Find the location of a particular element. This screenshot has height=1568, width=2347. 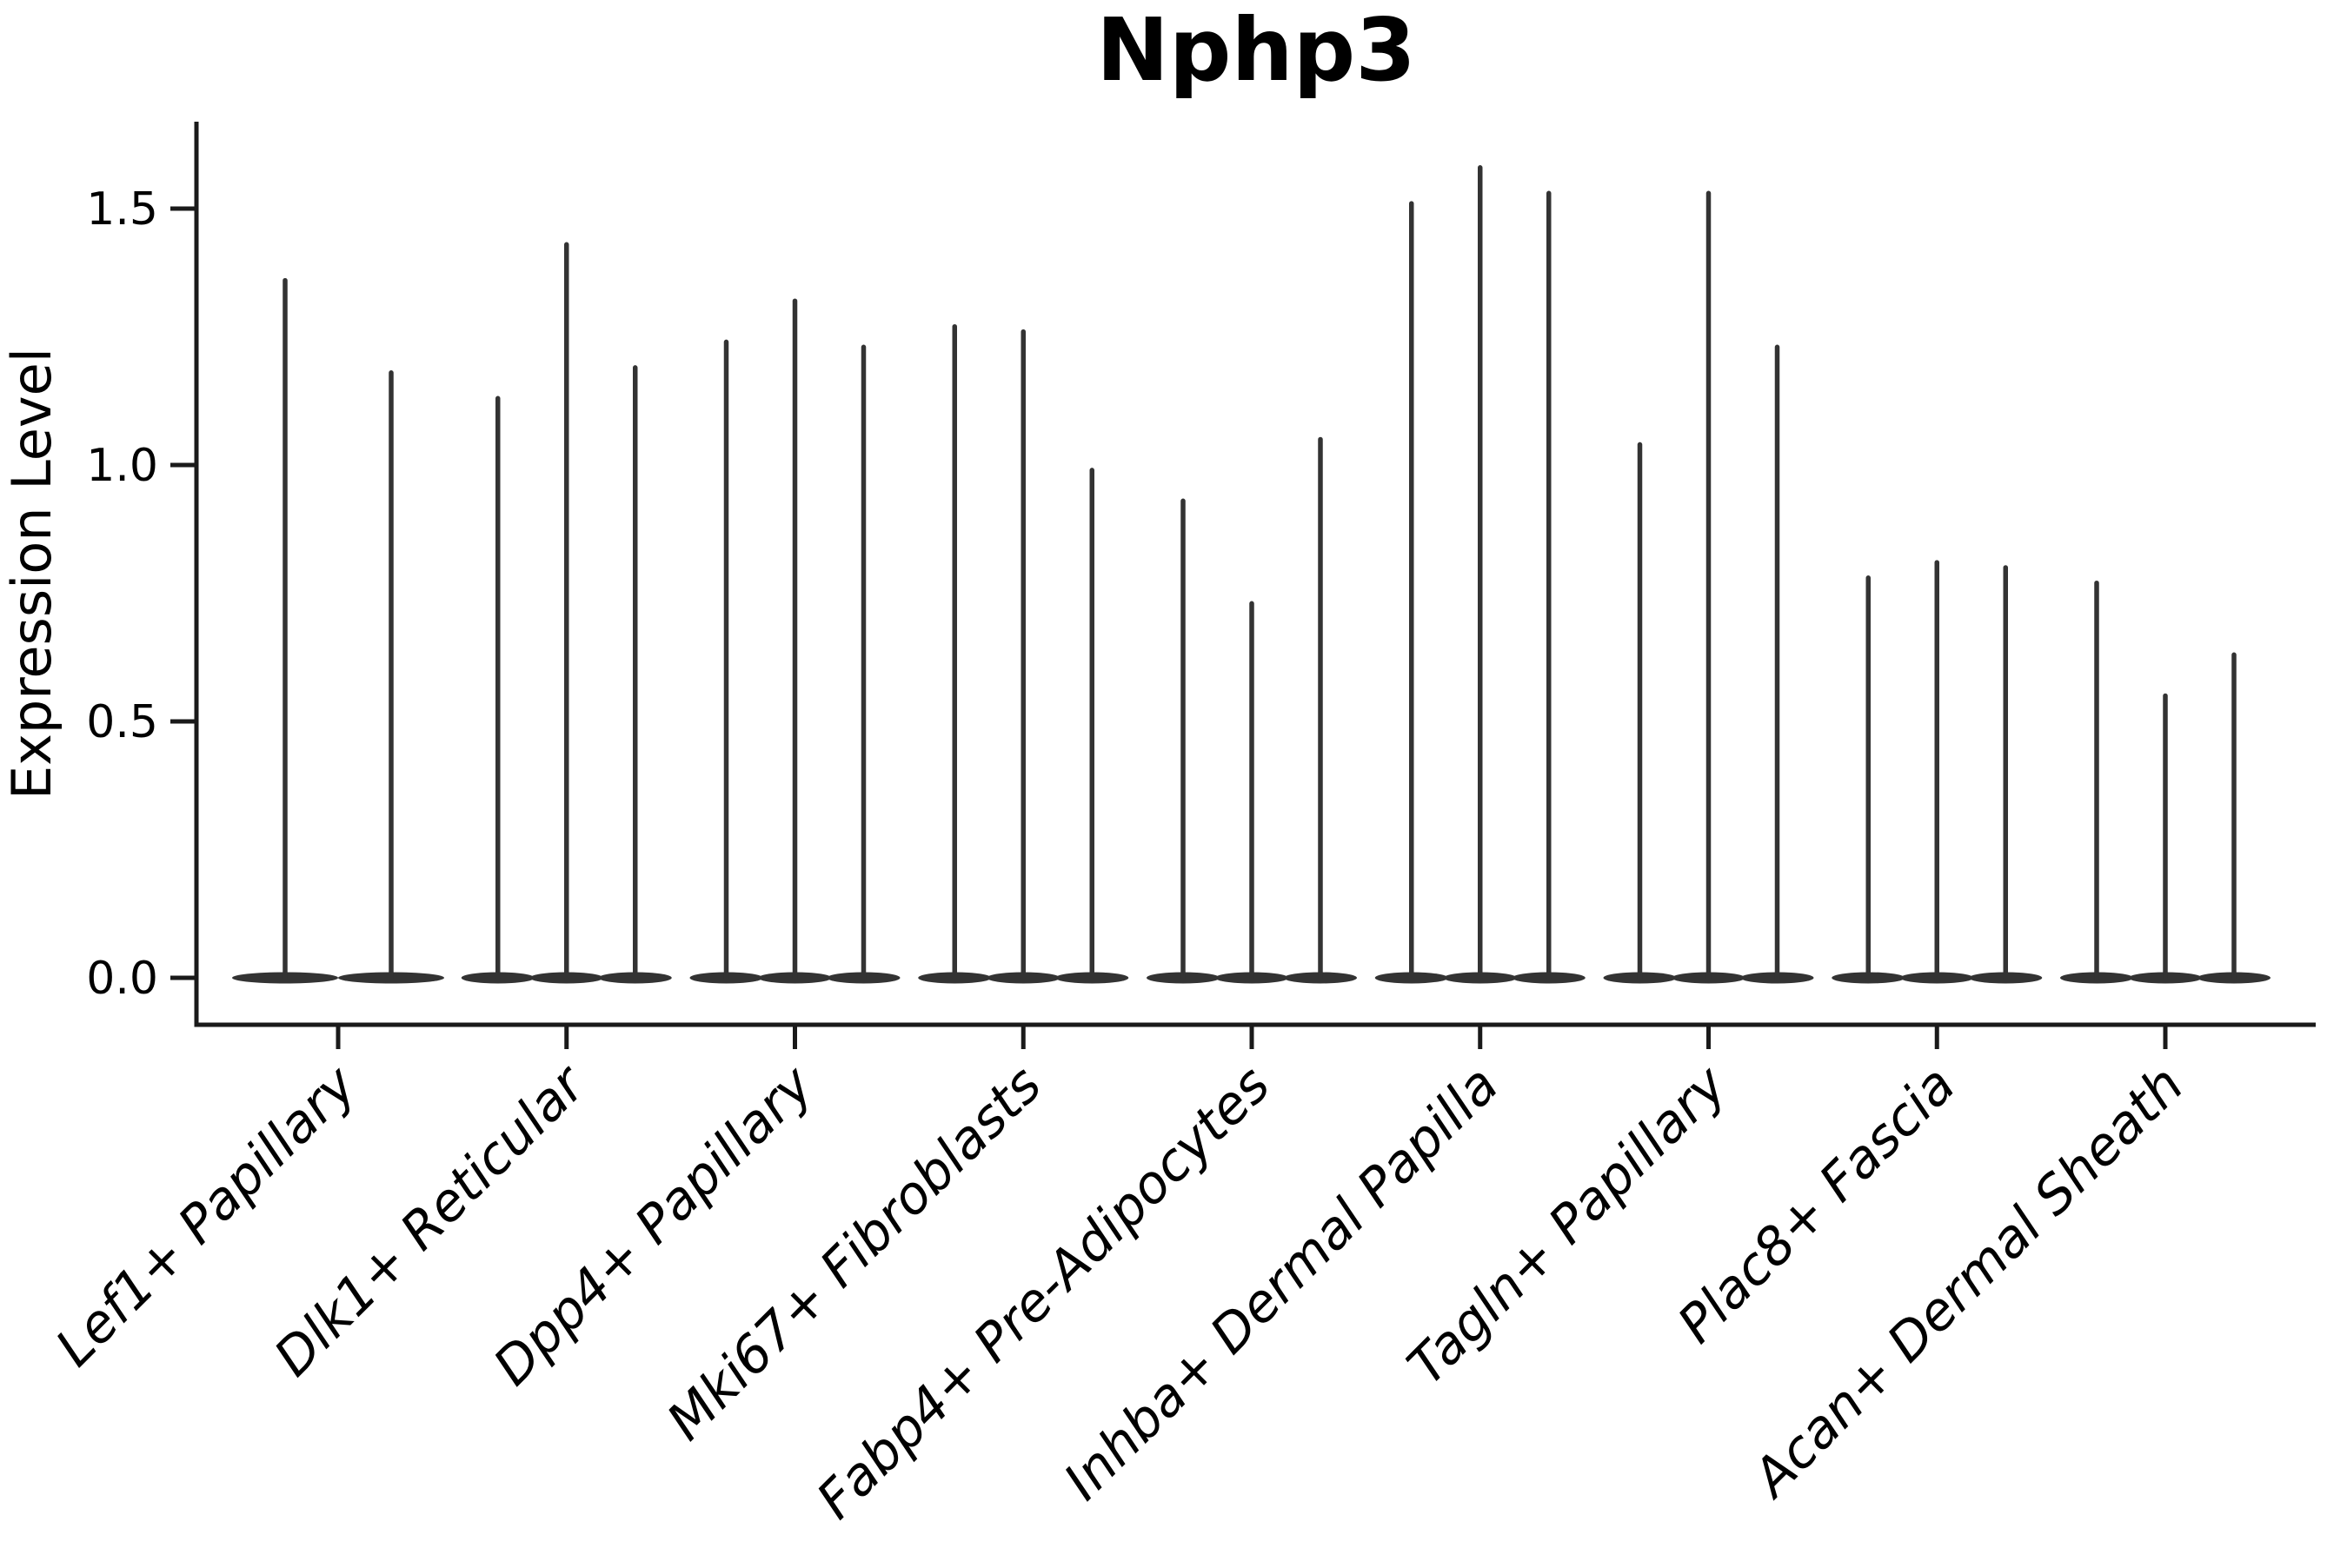

y-axis-label: Expression Level is located at coordinates (31, 574).